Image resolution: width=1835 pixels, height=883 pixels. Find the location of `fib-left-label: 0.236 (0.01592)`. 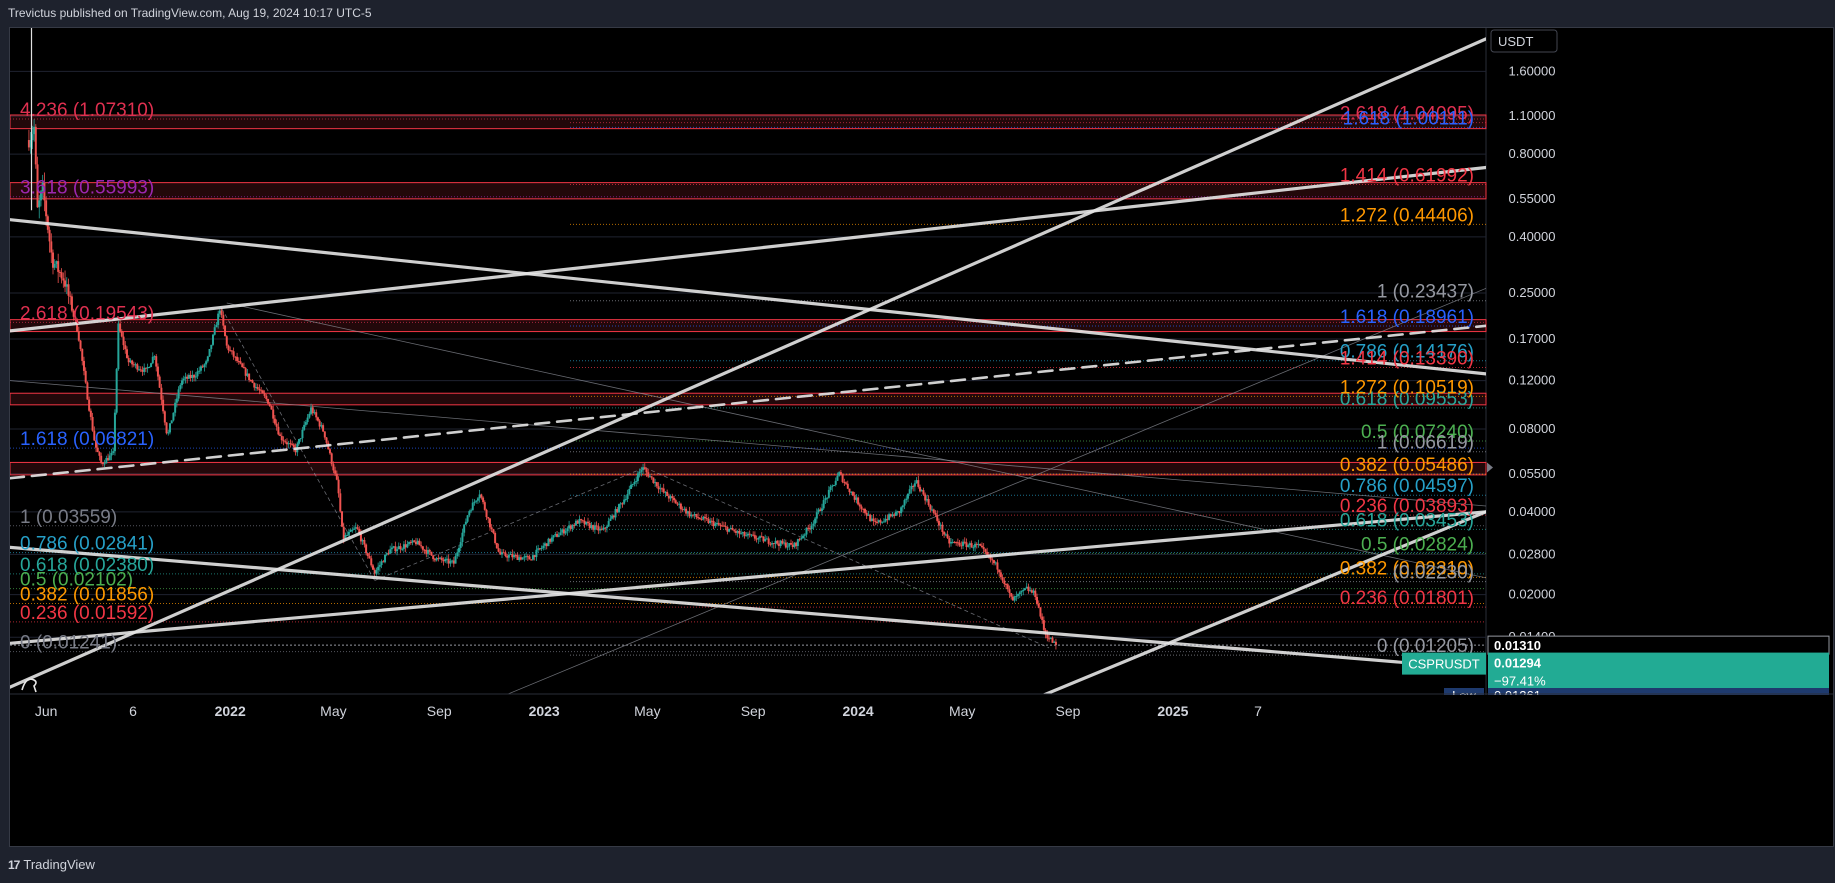

fib-left-label: 0.236 (0.01592) is located at coordinates (87, 613).